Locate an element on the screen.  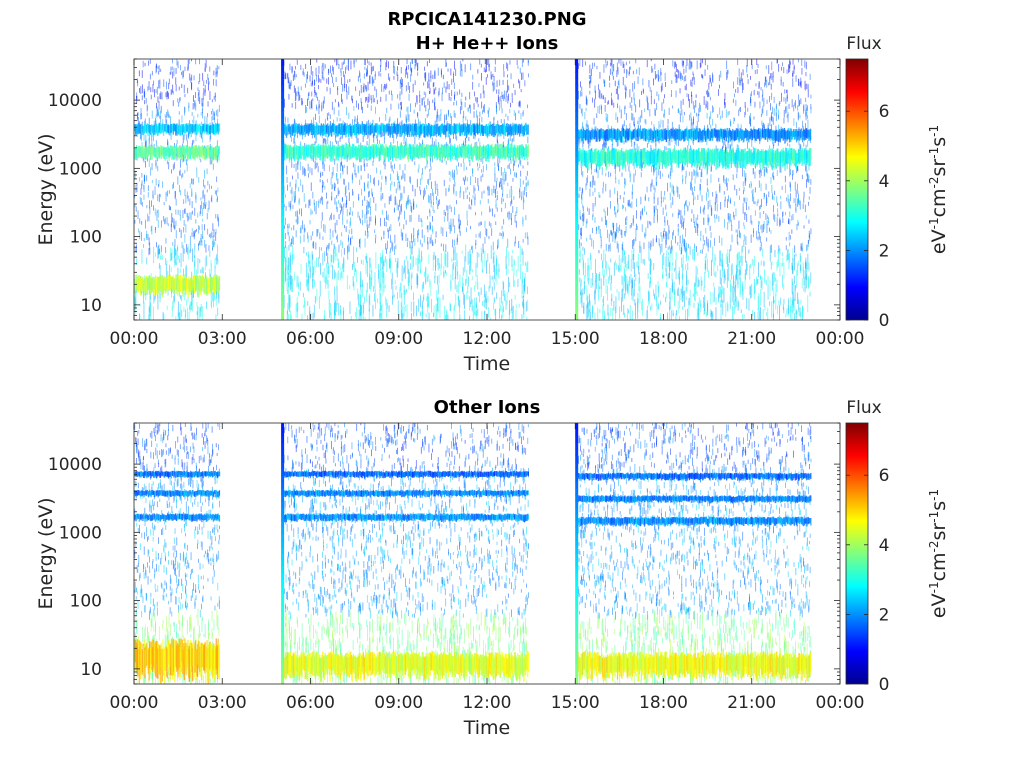
x-tick-label: 03:00 is located at coordinates (222, 703).